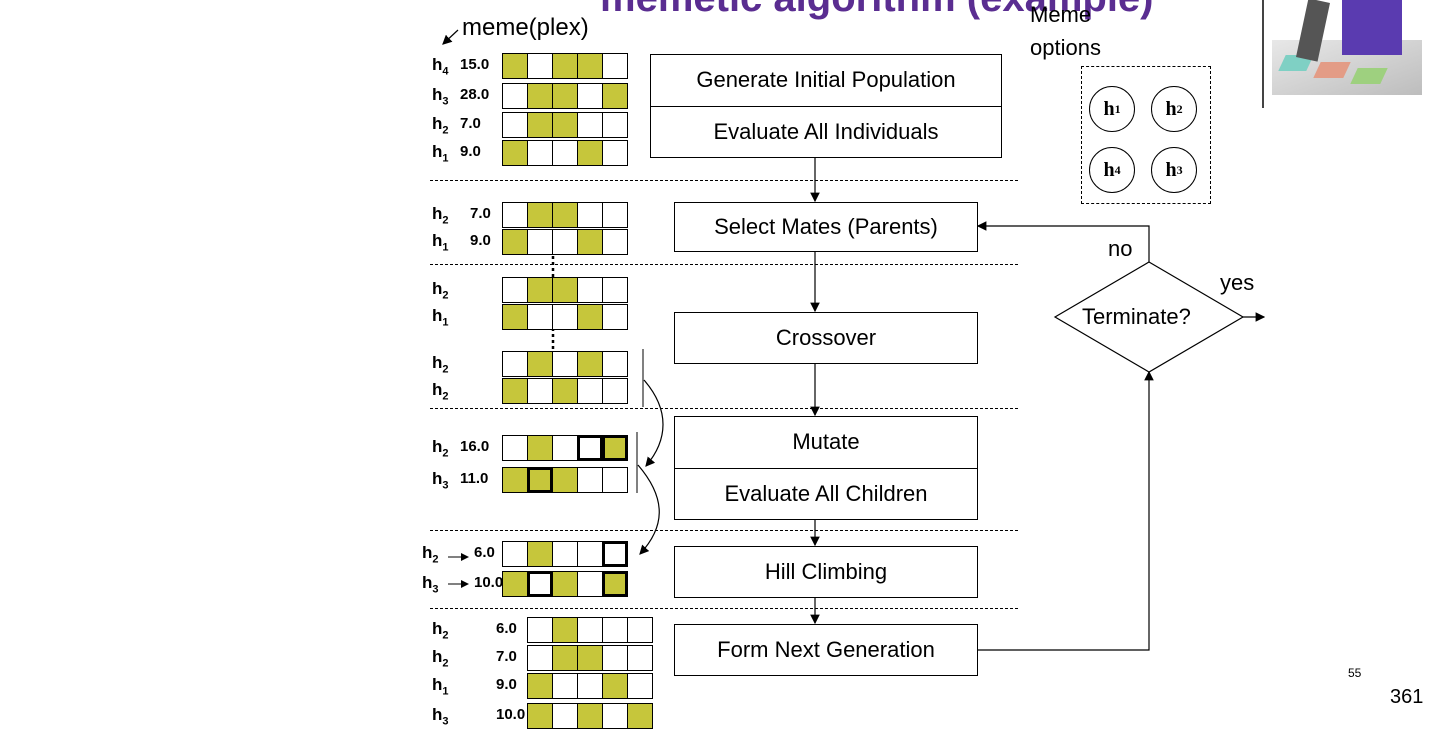 The width and height of the screenshot is (1436, 730). What do you see at coordinates (1061, 14) in the screenshot?
I see `meme-options-title-1: Meme` at bounding box center [1061, 14].